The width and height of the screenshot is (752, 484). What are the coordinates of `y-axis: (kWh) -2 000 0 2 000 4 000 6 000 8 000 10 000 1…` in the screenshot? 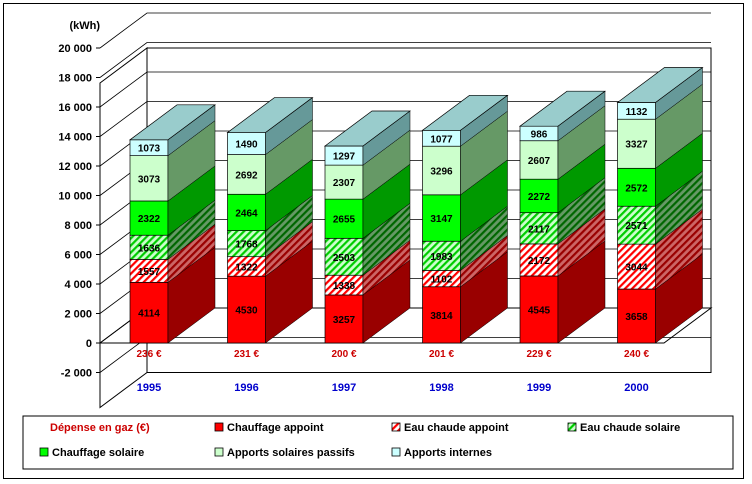 It's located at (79, 214).